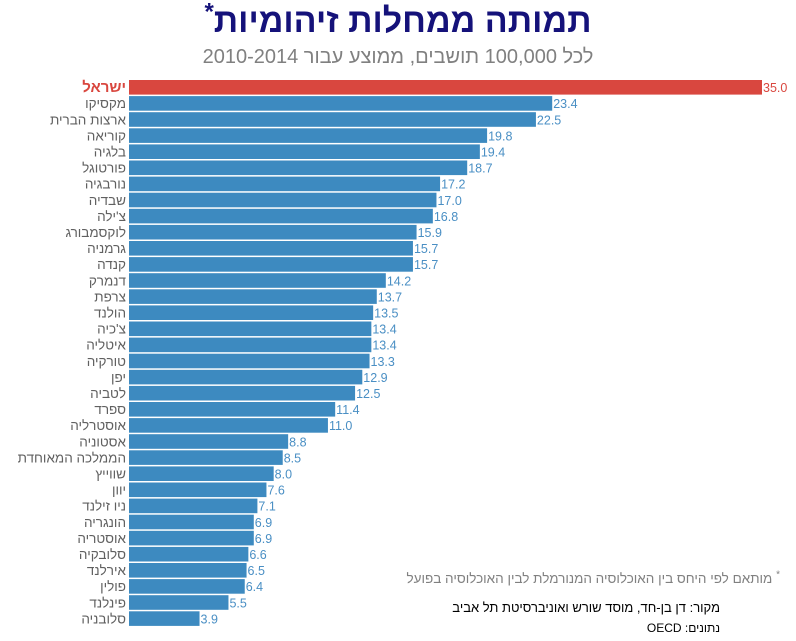  Describe the element at coordinates (102, 554) in the screenshot. I see `category-label-29: סלובקיה` at that location.